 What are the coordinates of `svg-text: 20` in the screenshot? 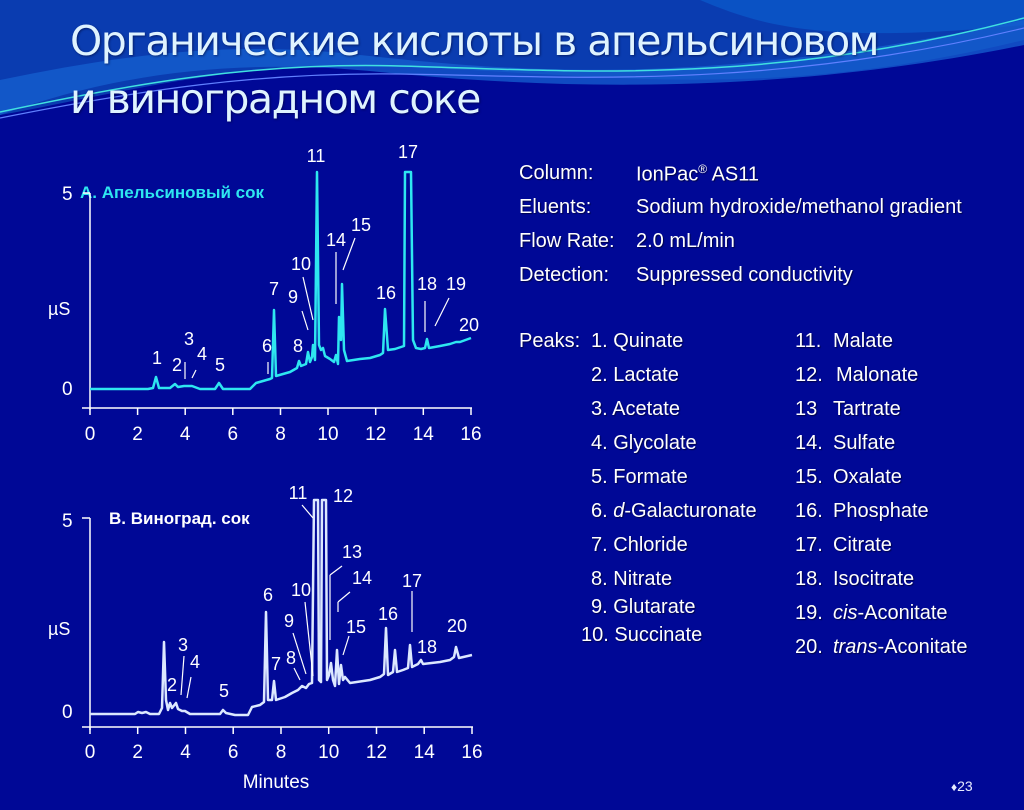 It's located at (469, 325).